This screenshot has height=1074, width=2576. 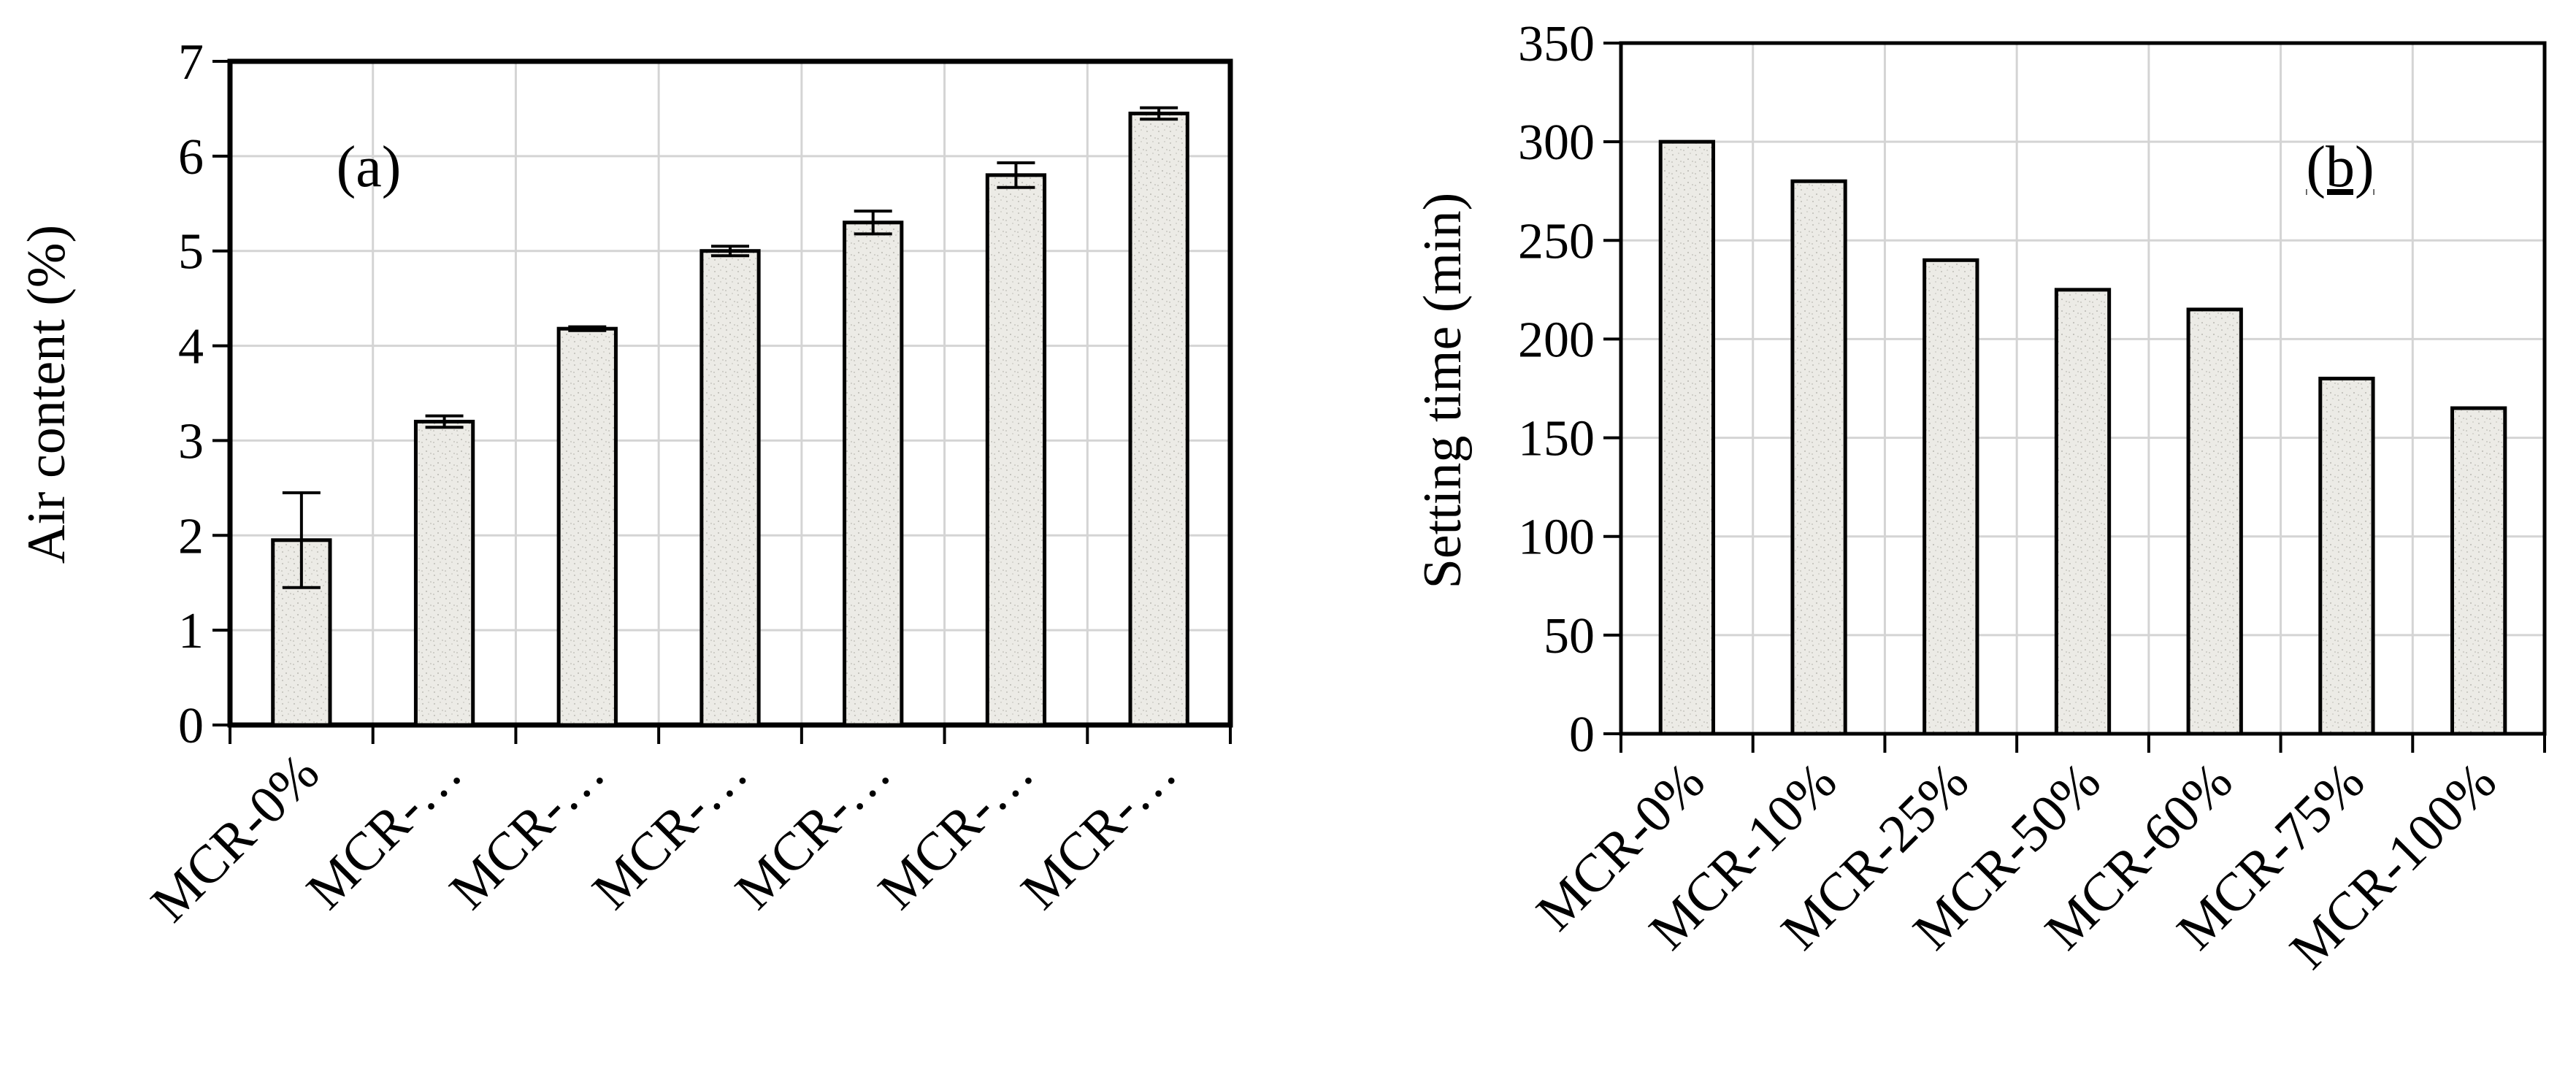 I want to click on y-tick-label: 7, so click(x=191, y=62).